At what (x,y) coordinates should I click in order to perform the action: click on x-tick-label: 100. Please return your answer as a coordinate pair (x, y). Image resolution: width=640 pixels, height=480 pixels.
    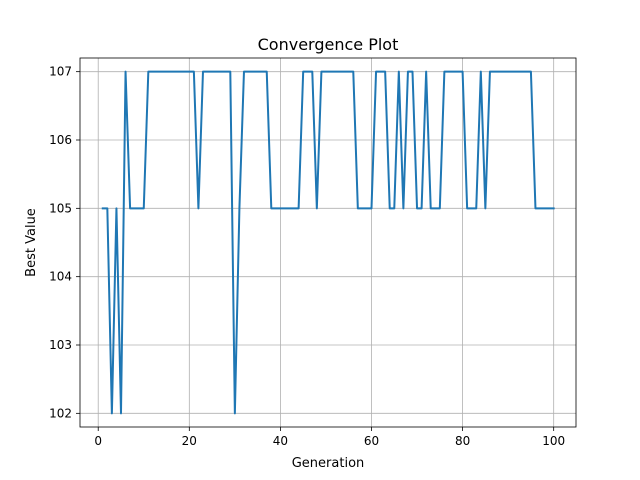
    Looking at the image, I should click on (553, 441).